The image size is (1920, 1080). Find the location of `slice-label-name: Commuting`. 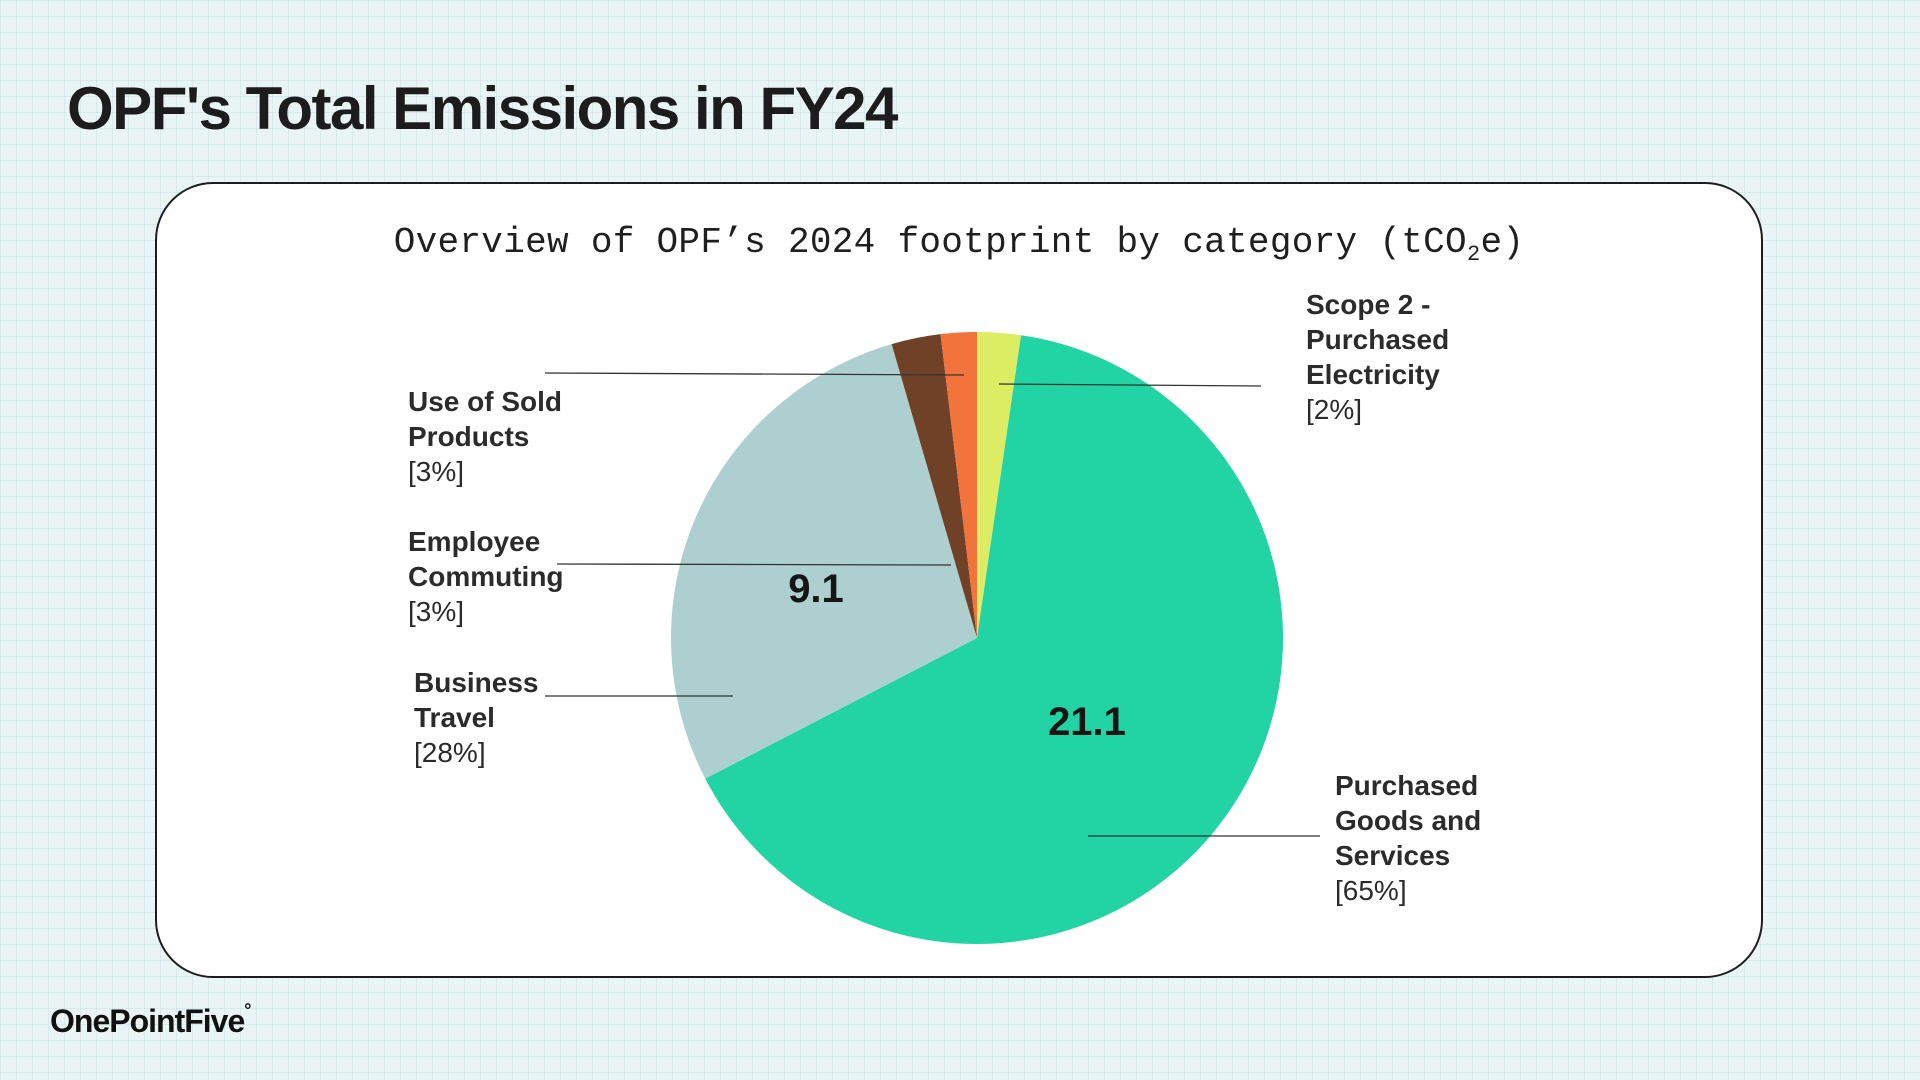

slice-label-name: Commuting is located at coordinates (486, 576).